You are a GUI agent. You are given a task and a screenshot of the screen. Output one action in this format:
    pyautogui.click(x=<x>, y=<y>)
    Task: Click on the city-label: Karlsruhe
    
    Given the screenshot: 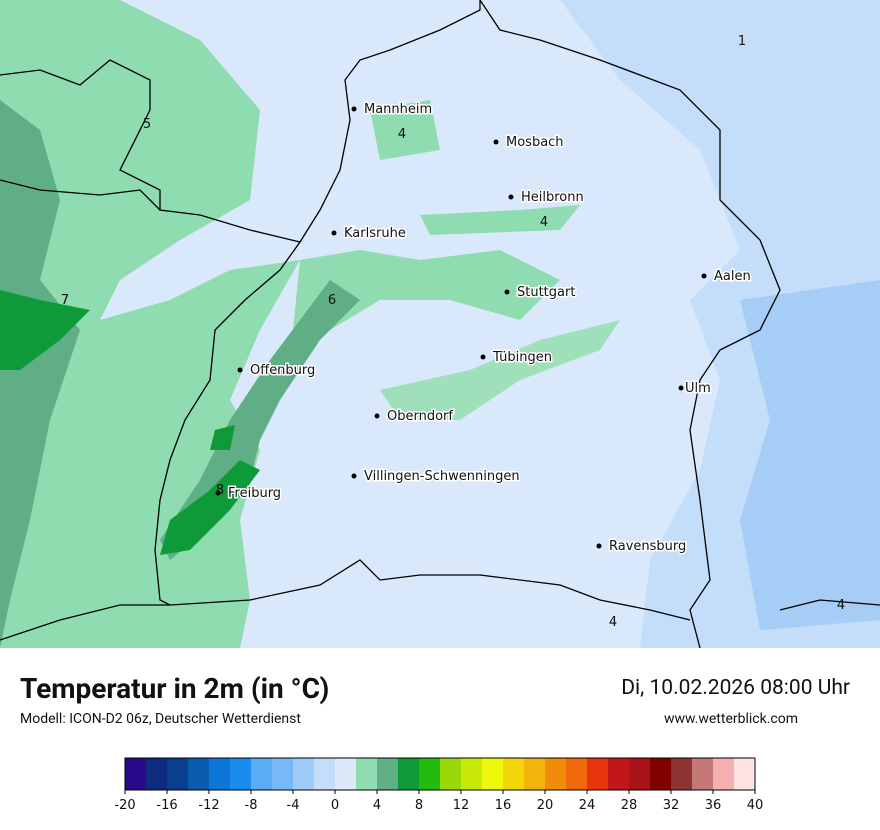 What is the action you would take?
    pyautogui.click(x=375, y=233)
    